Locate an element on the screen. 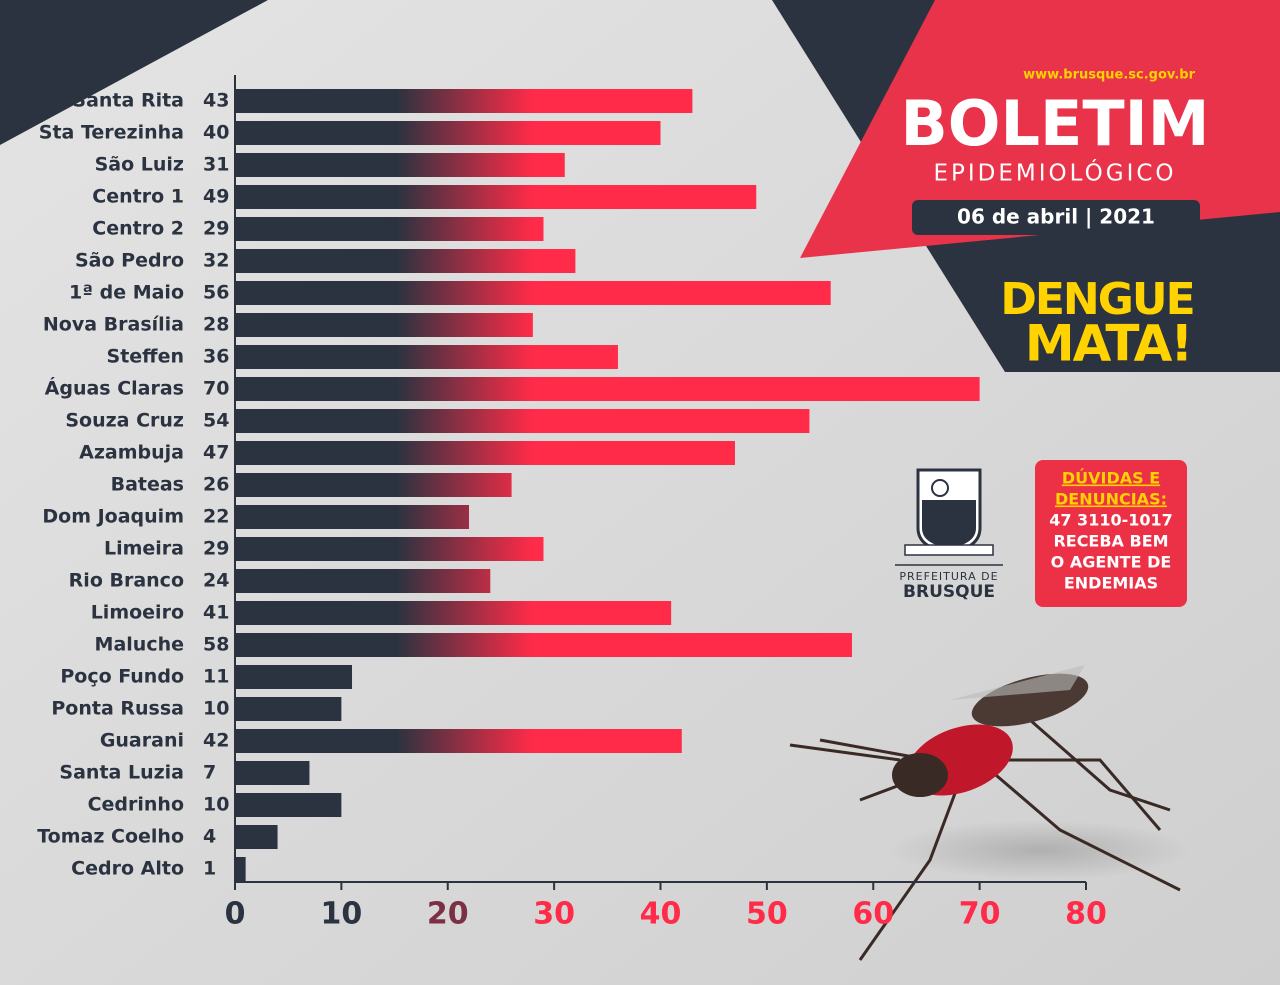  subtitle: EPIDEMIOLÓGICO is located at coordinates (1054, 173).